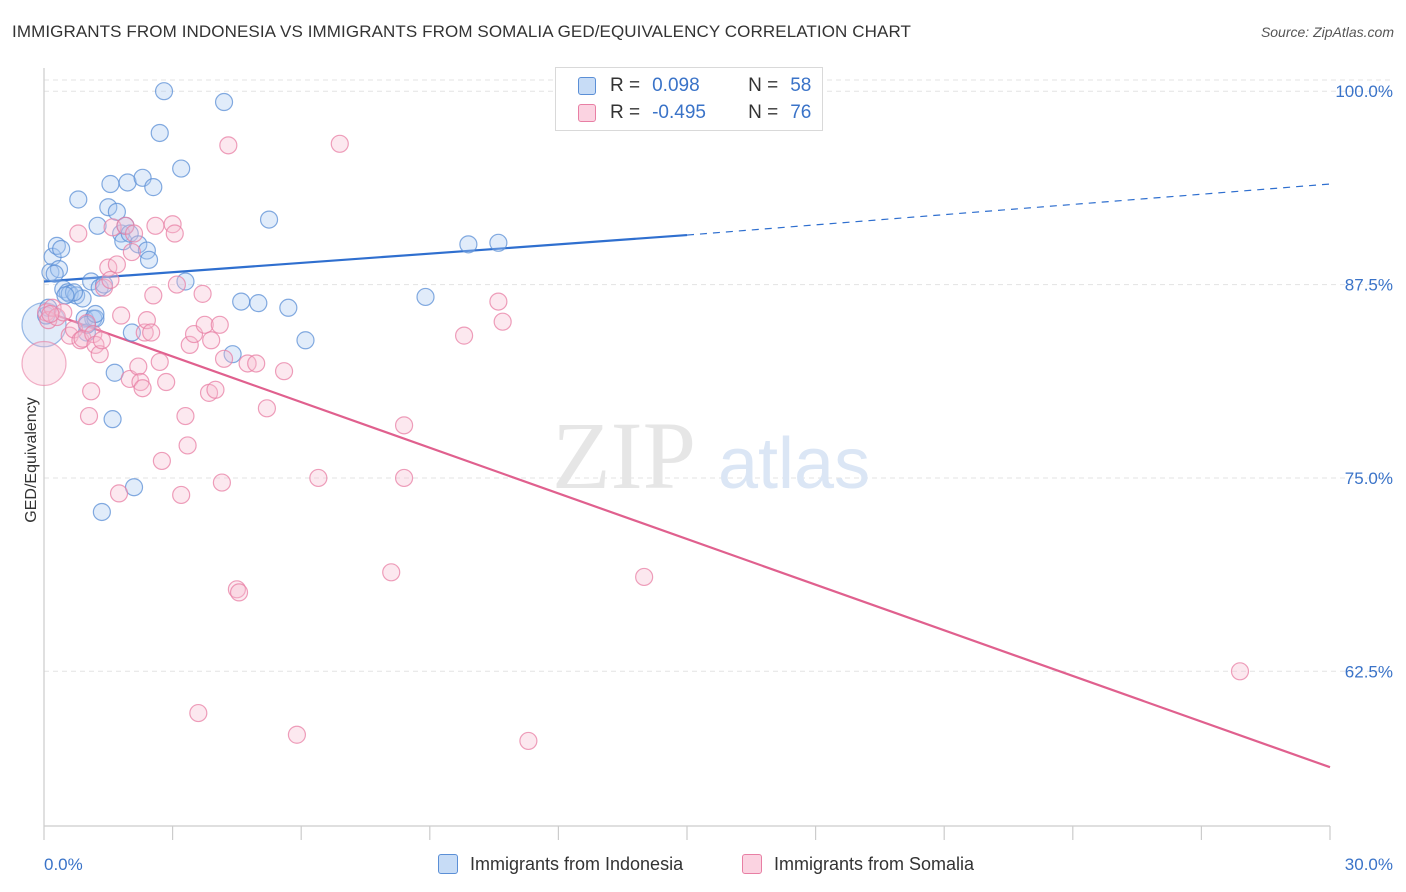  I want to click on y-tick-label: 62.5%, so click(1369, 671).